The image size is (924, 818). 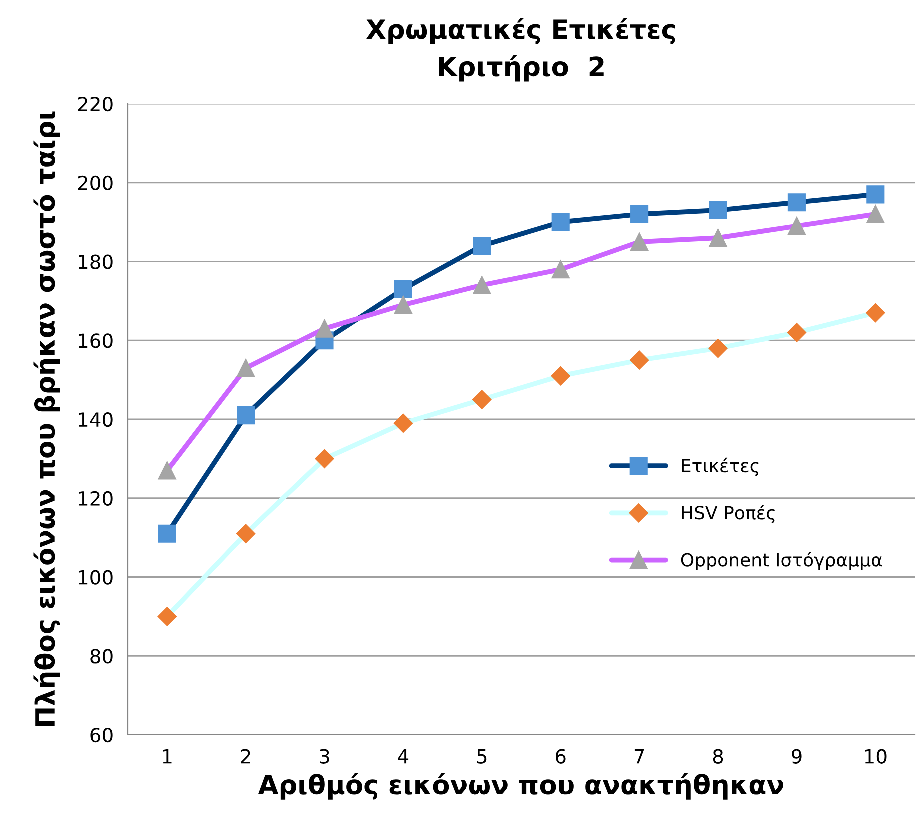 What do you see at coordinates (96, 577) in the screenshot?
I see `y-tick-label: 100` at bounding box center [96, 577].